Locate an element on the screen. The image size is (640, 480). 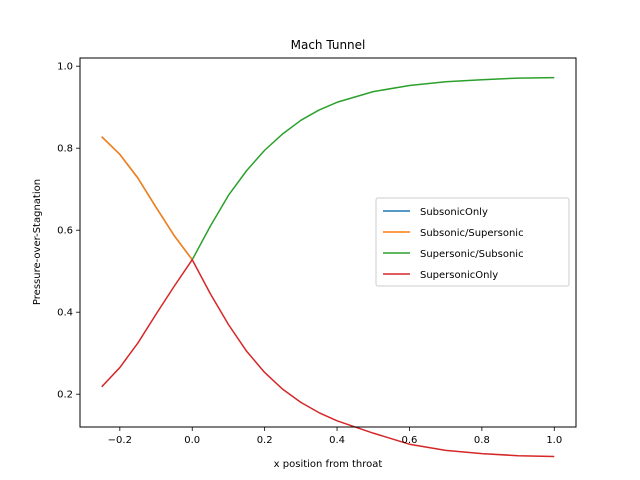
x-tick-label: 0.4 is located at coordinates (337, 440).